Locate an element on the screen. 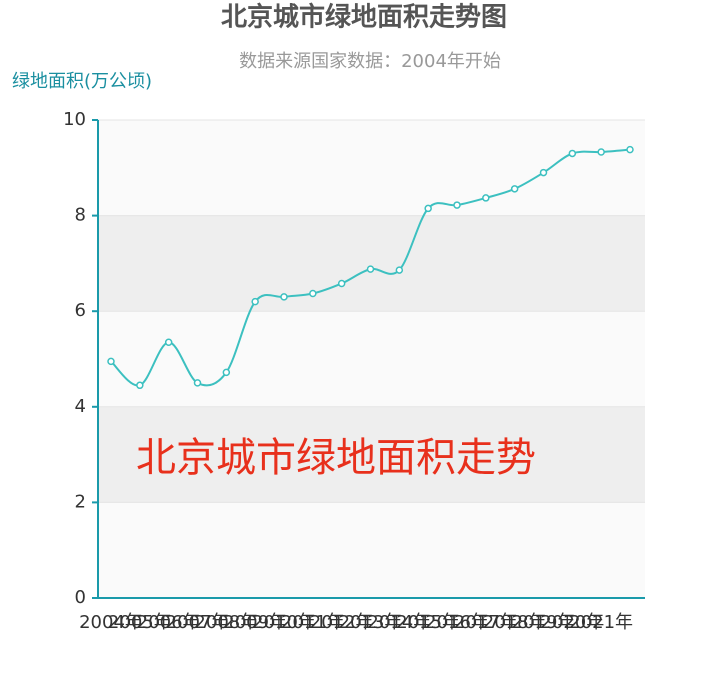 Image resolution: width=728 pixels, height=674 pixels. annotation: 北京城市绿地面积走势 is located at coordinates (336, 458).